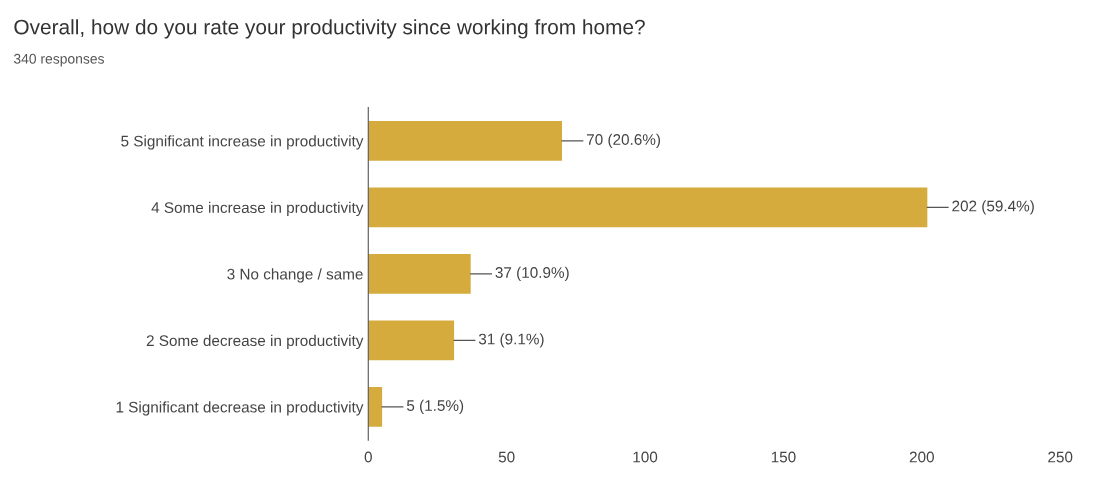 This screenshot has width=1116, height=489. Describe the element at coordinates (993, 207) in the screenshot. I see `data-label: 202 (59.4%)` at that location.